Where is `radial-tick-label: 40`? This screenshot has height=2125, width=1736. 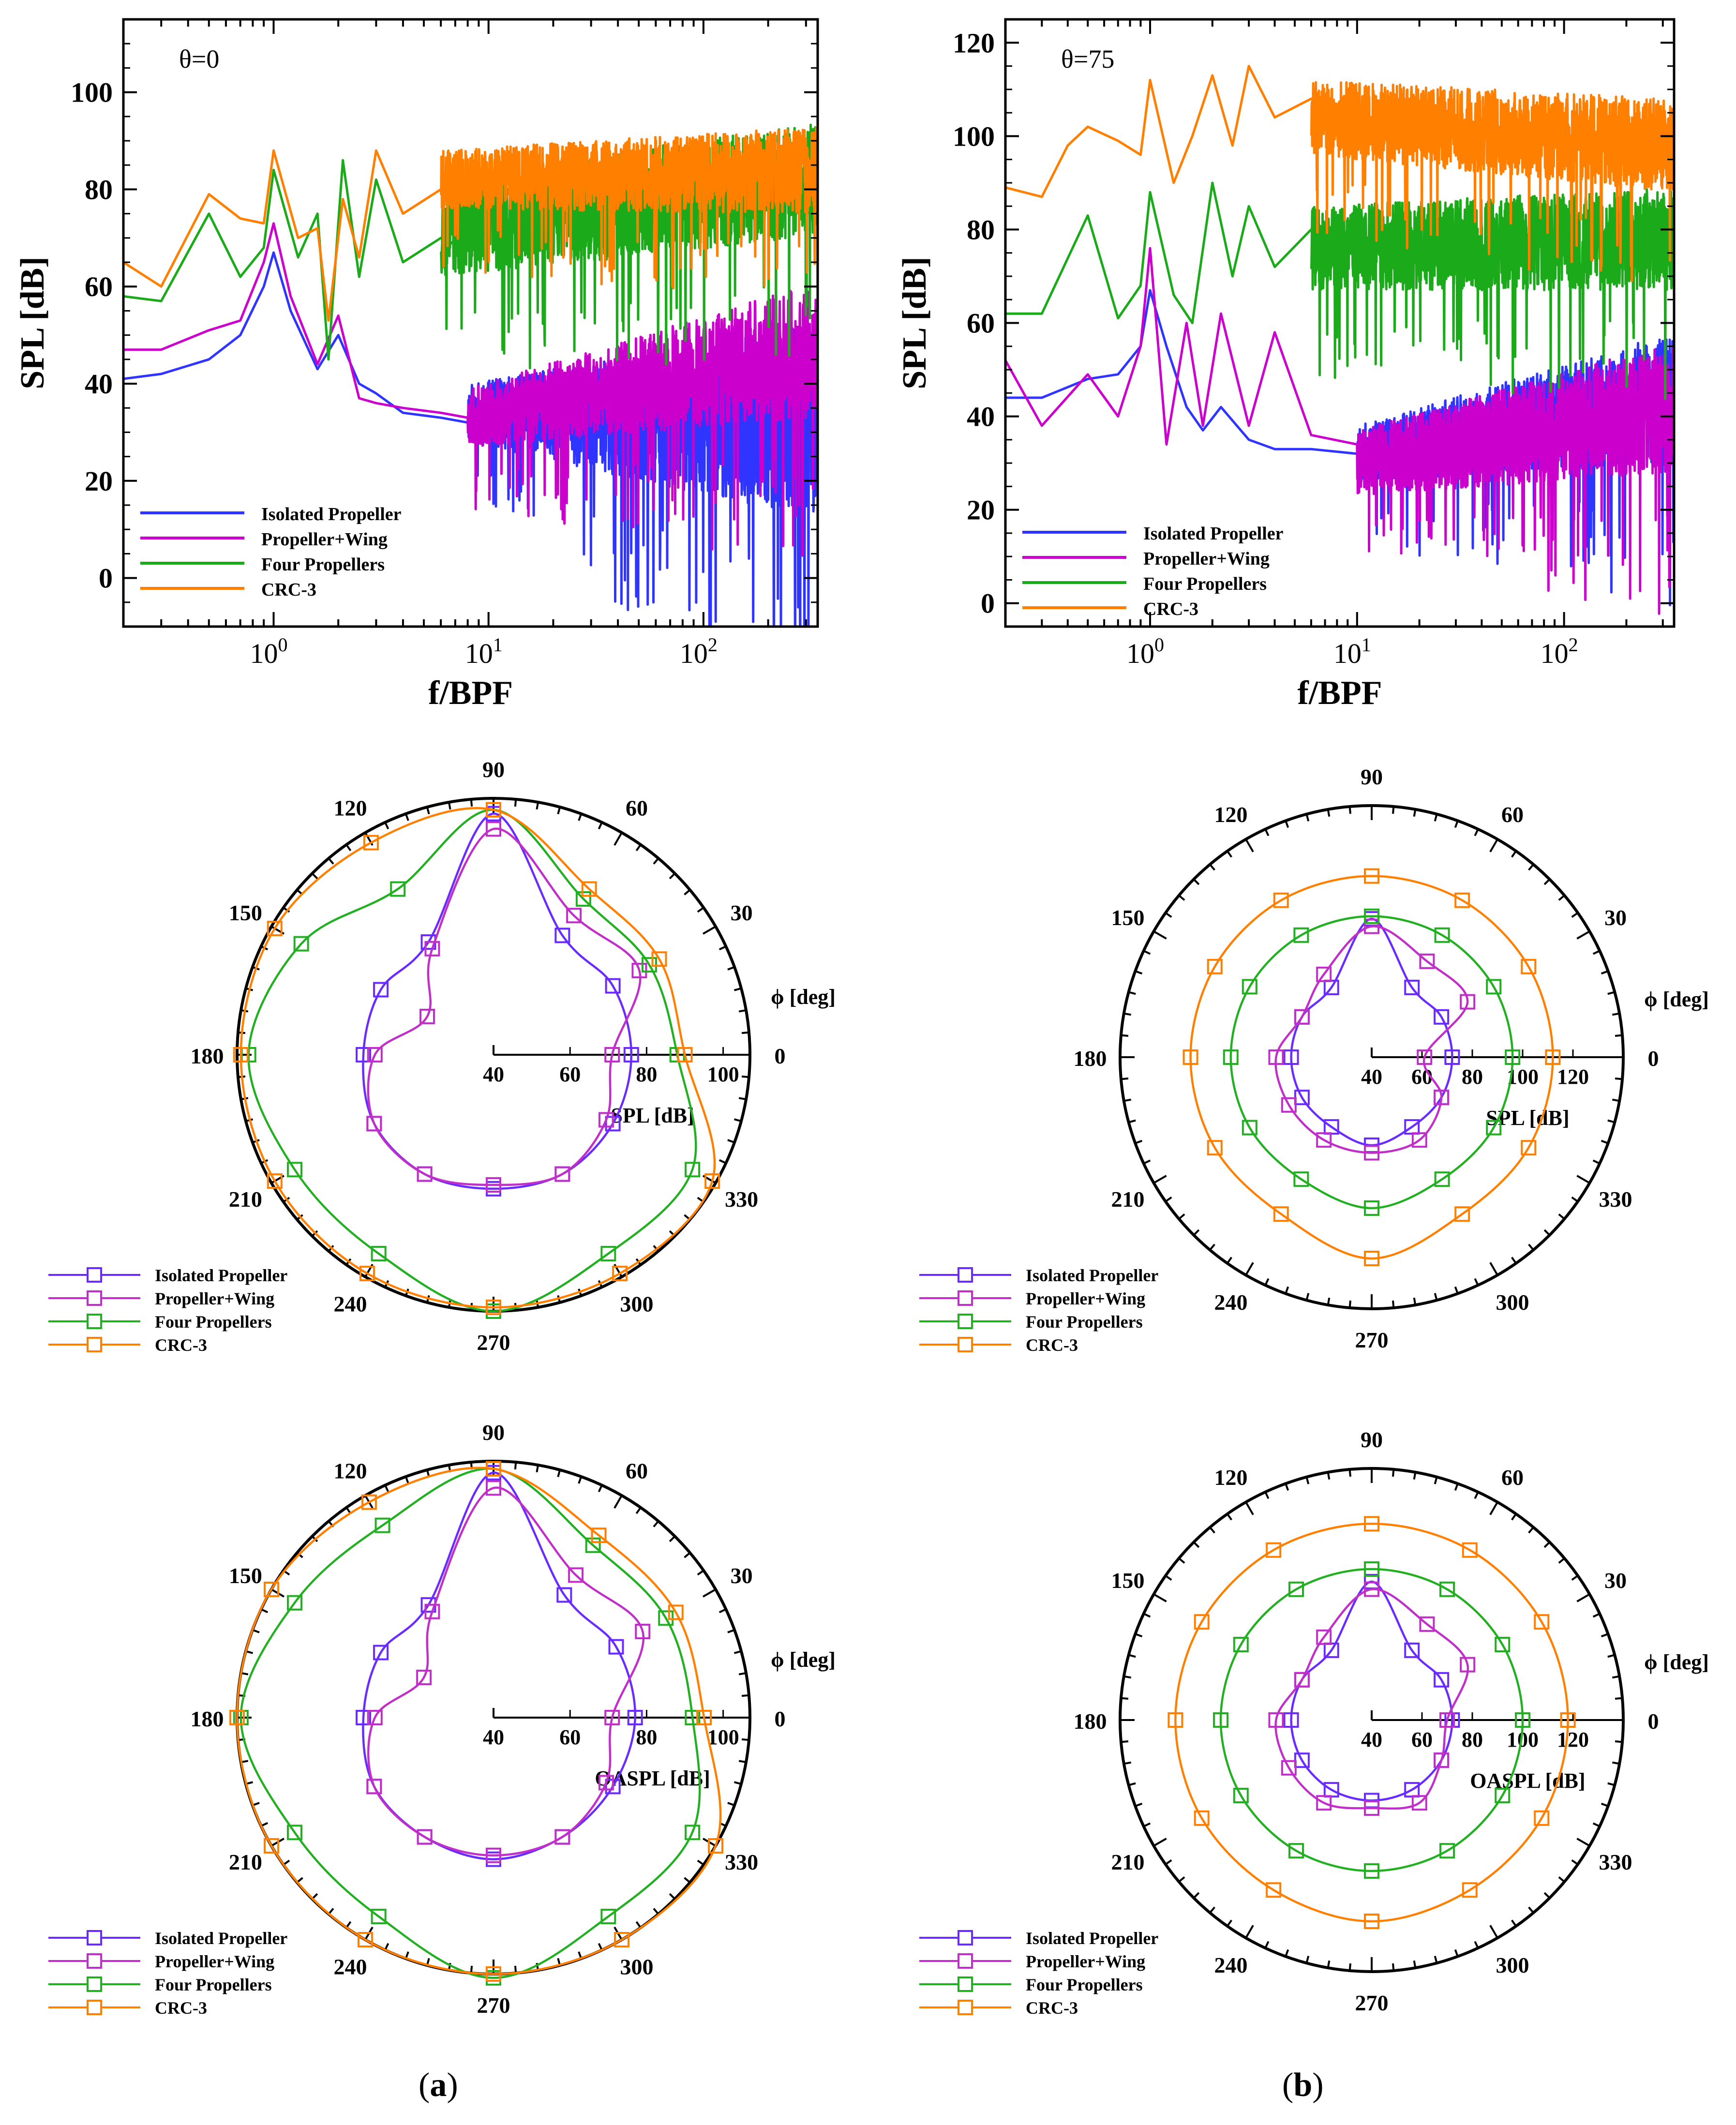
radial-tick-label: 40 is located at coordinates (1371, 1739).